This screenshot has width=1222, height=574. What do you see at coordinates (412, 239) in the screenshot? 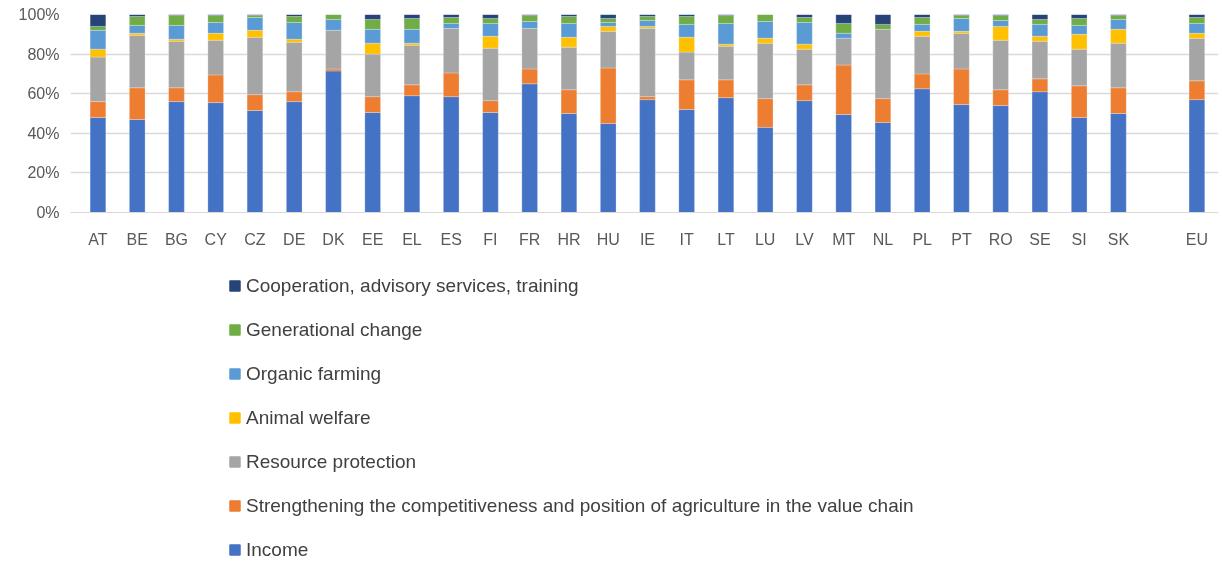
I see `x-tick-label: EL` at bounding box center [412, 239].